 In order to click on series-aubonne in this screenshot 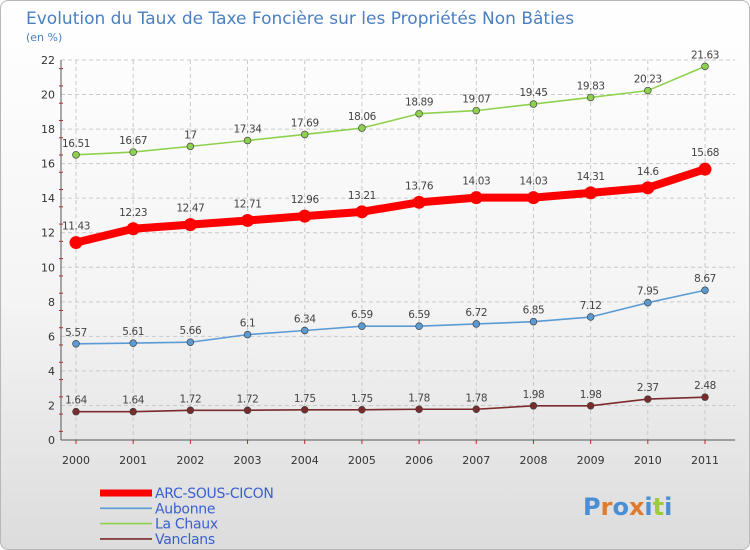, I will do `click(390, 317)`.